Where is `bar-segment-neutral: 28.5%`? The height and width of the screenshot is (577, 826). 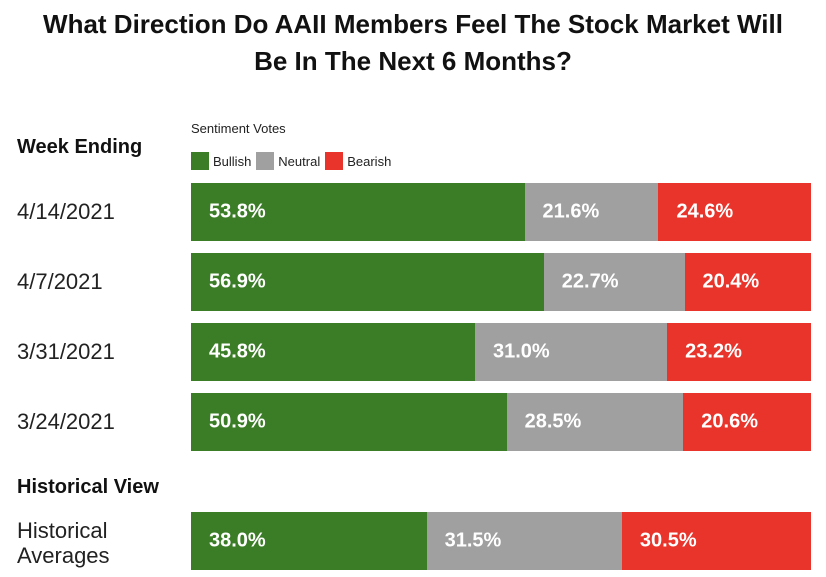
bar-segment-neutral: 28.5% is located at coordinates (595, 422).